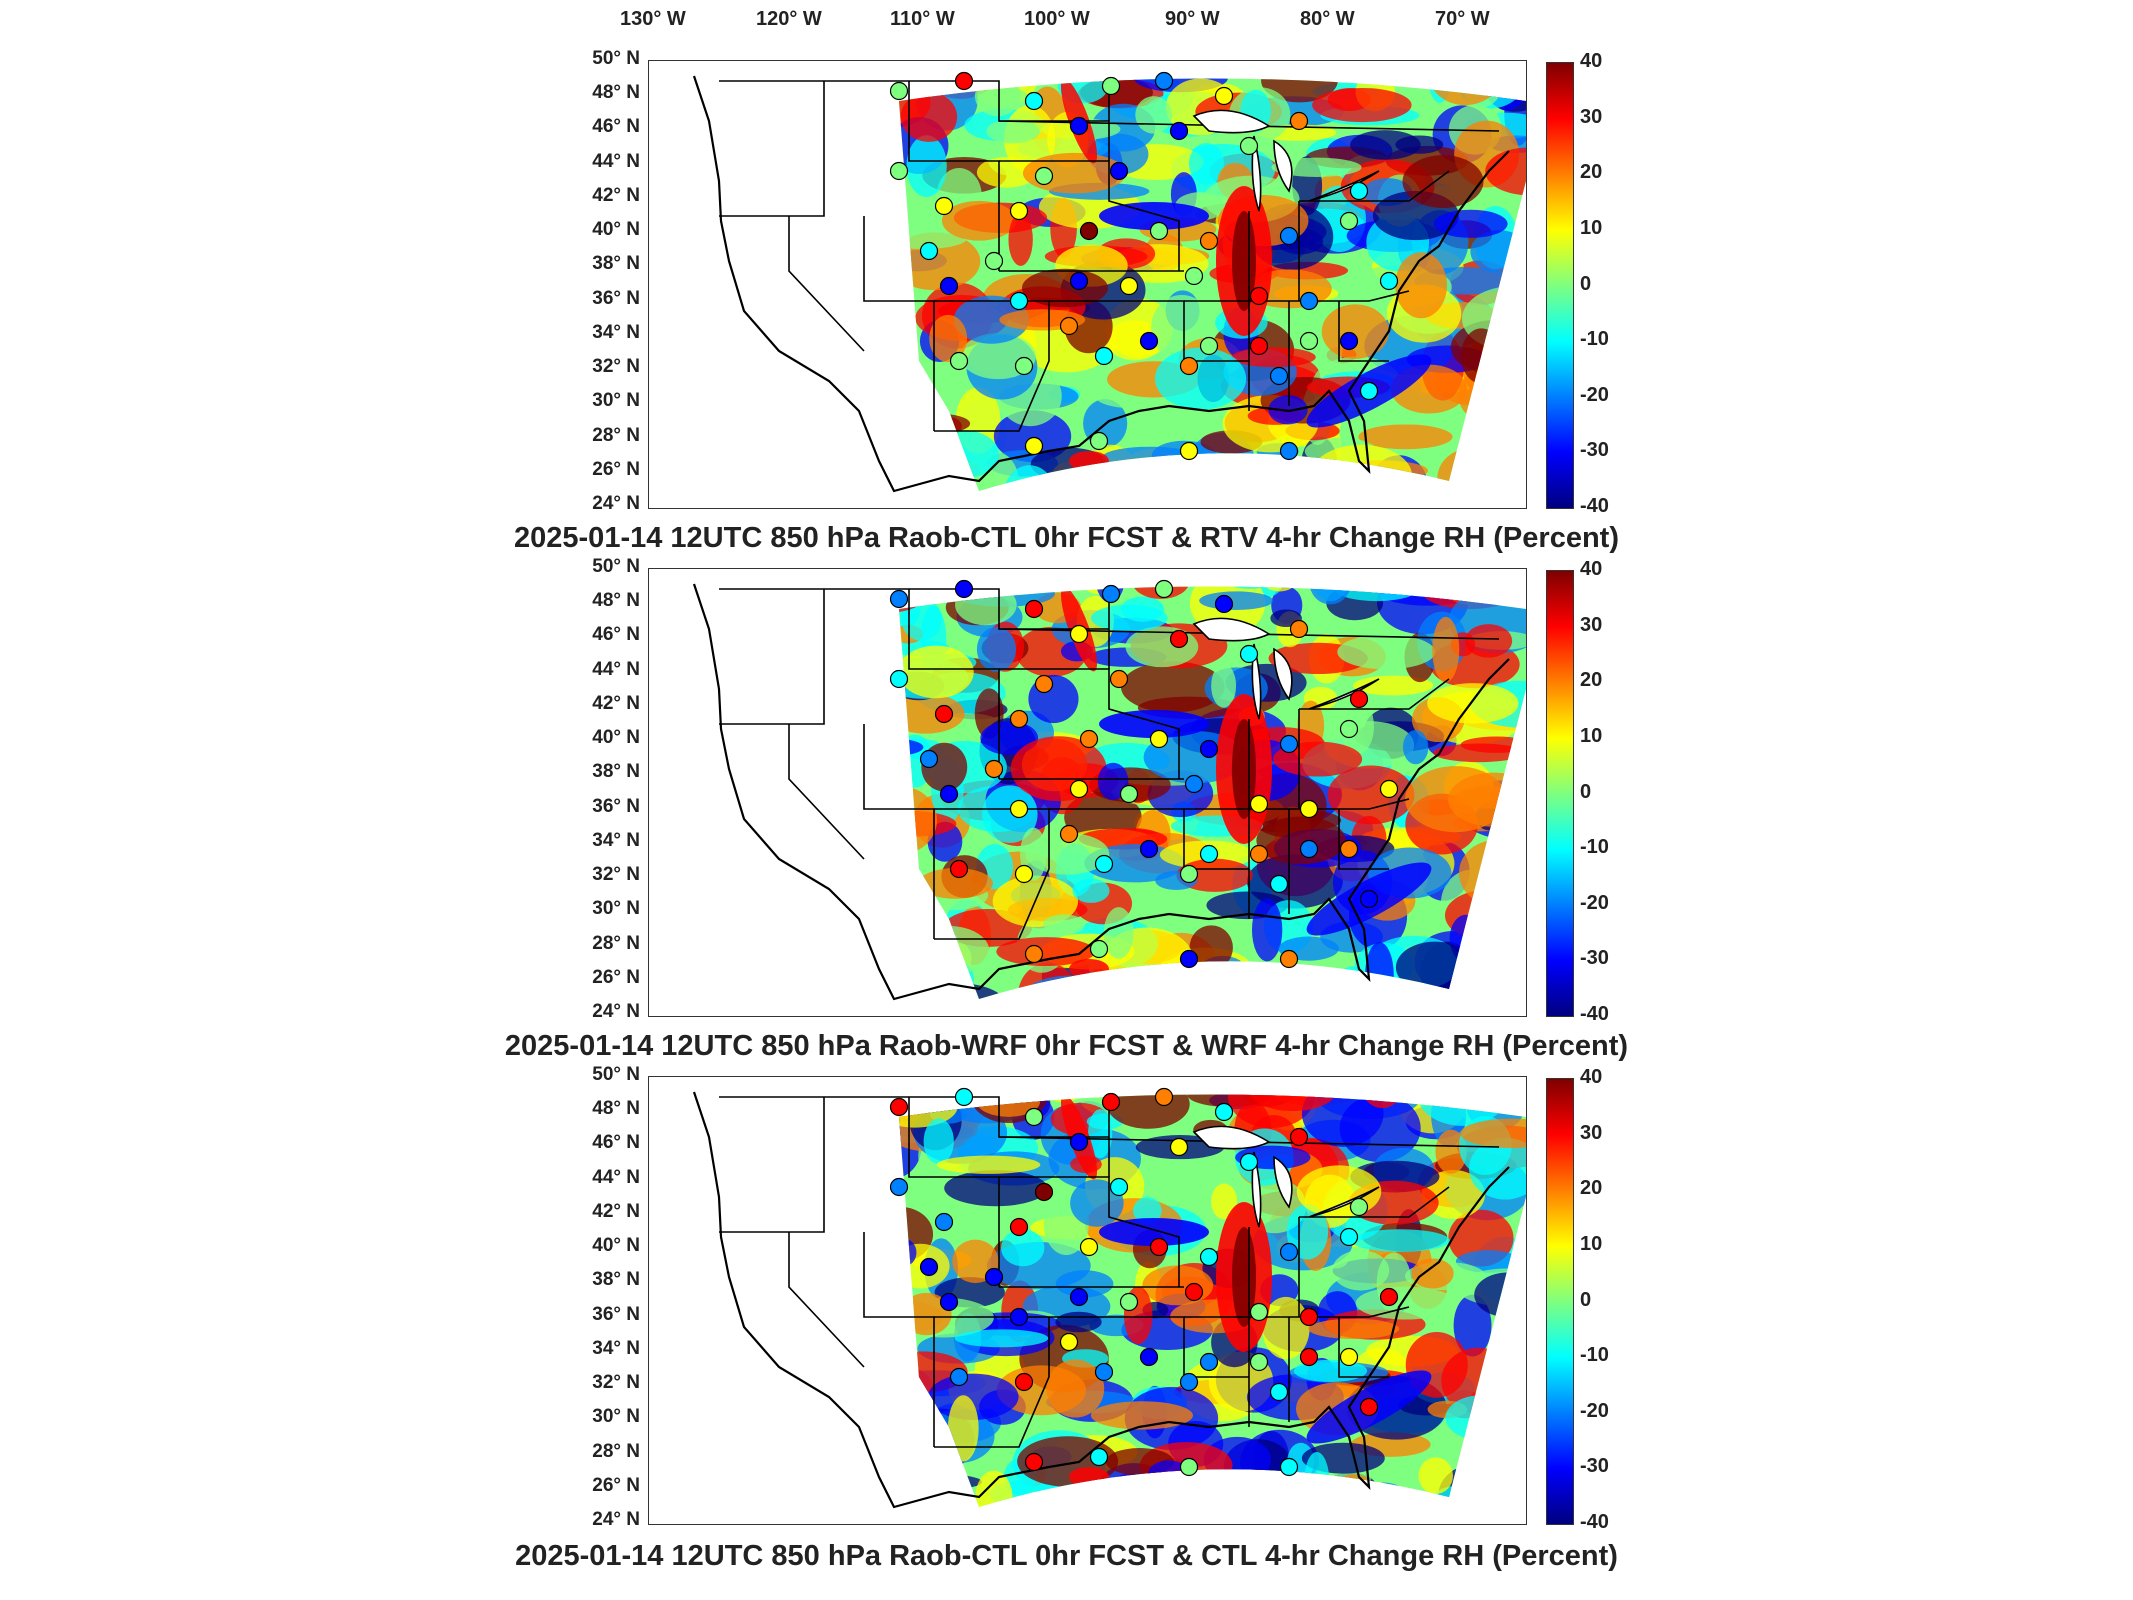 The height and width of the screenshot is (1600, 2133). What do you see at coordinates (616, 195) in the screenshot?
I see `lat-label: 42° N` at bounding box center [616, 195].